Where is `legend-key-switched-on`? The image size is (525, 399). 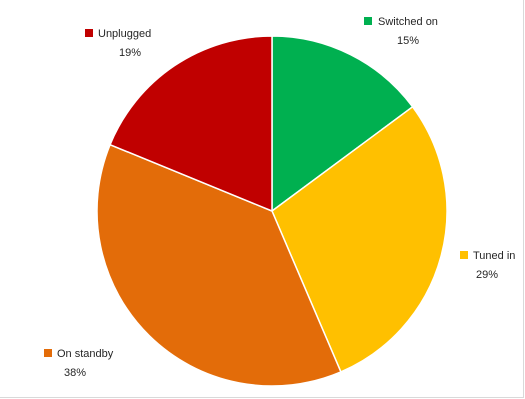 legend-key-switched-on is located at coordinates (368, 21).